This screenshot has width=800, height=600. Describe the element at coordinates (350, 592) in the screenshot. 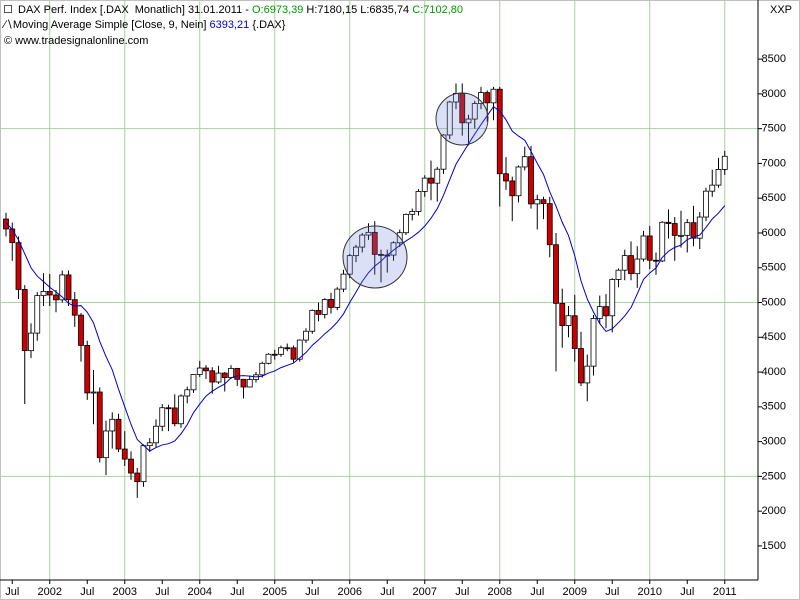

I see `x-tick-label: 2006` at that location.